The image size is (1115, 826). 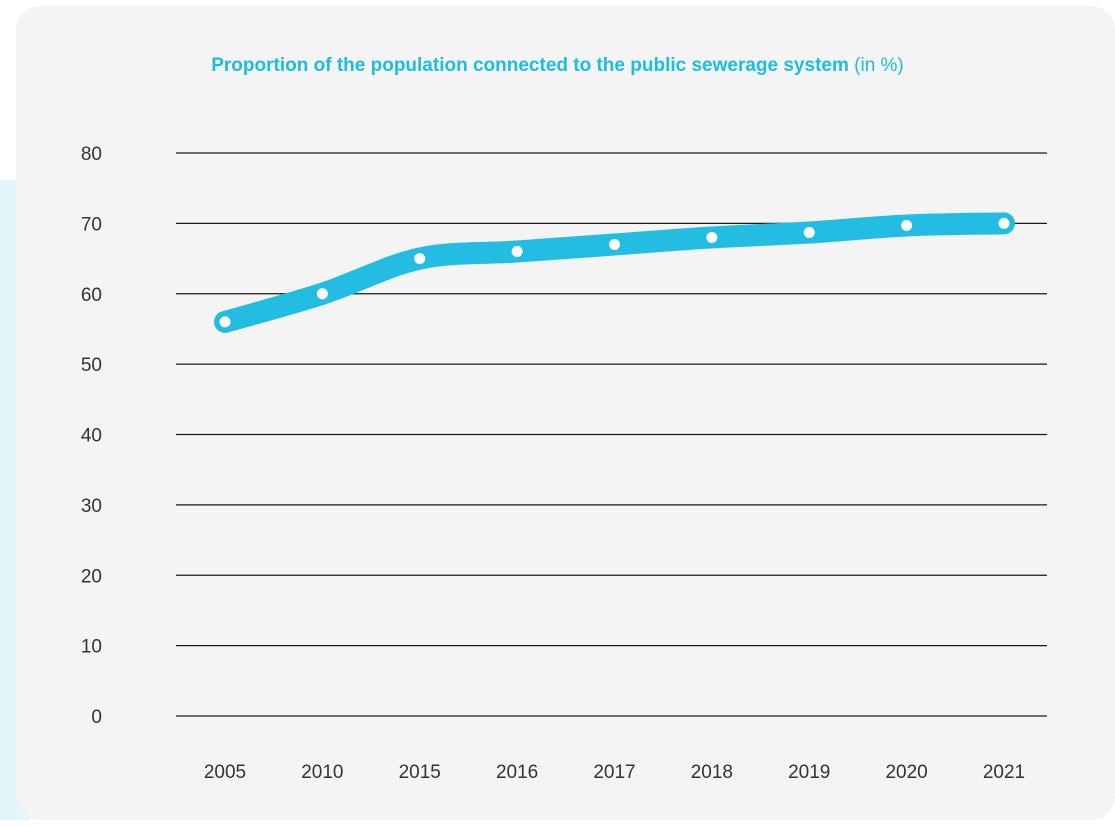 I want to click on series-line, so click(x=614, y=272).